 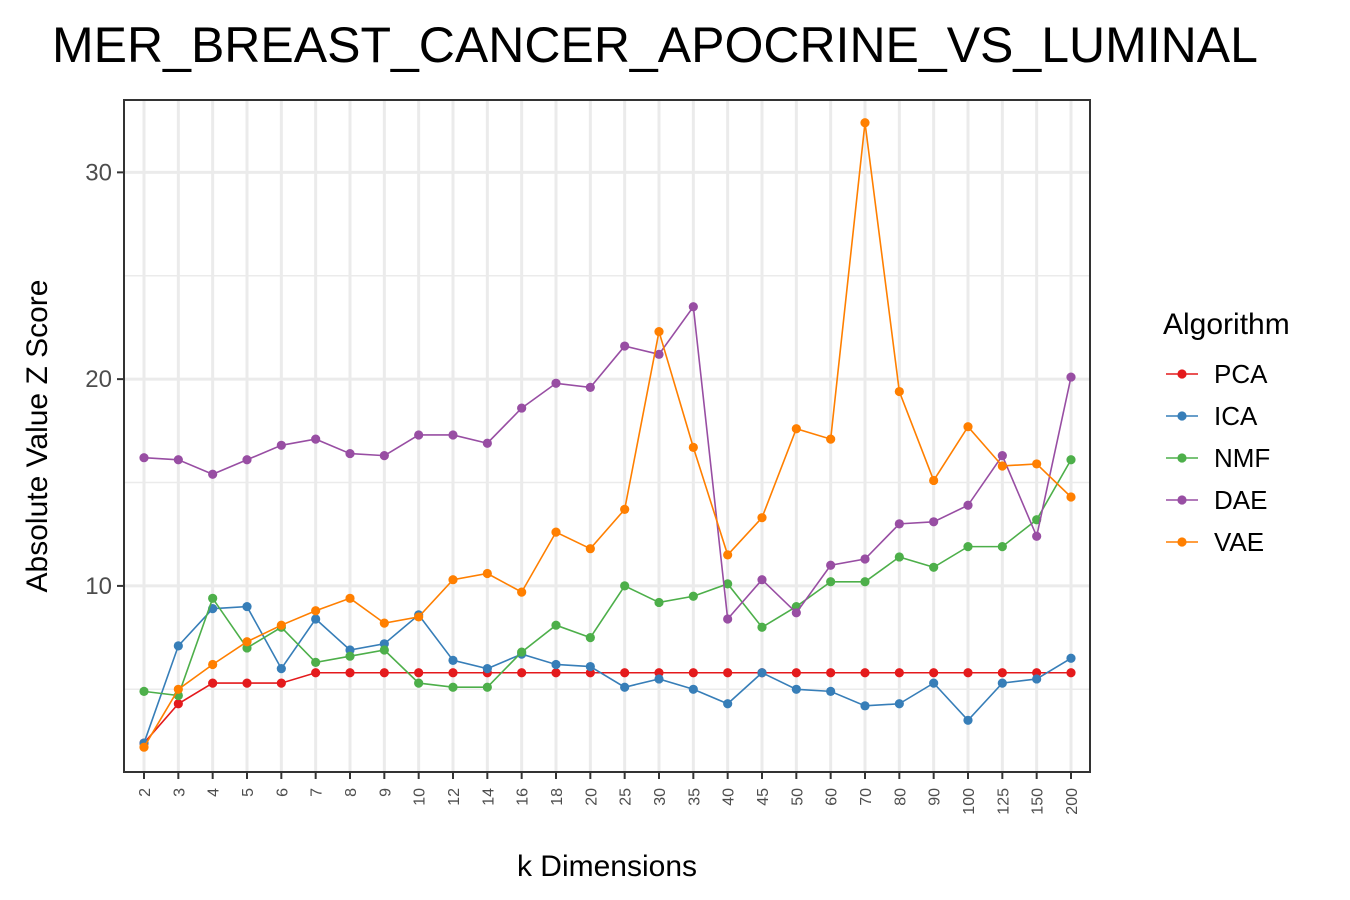 What do you see at coordinates (1239, 542) in the screenshot?
I see `legend-label: VAE` at bounding box center [1239, 542].